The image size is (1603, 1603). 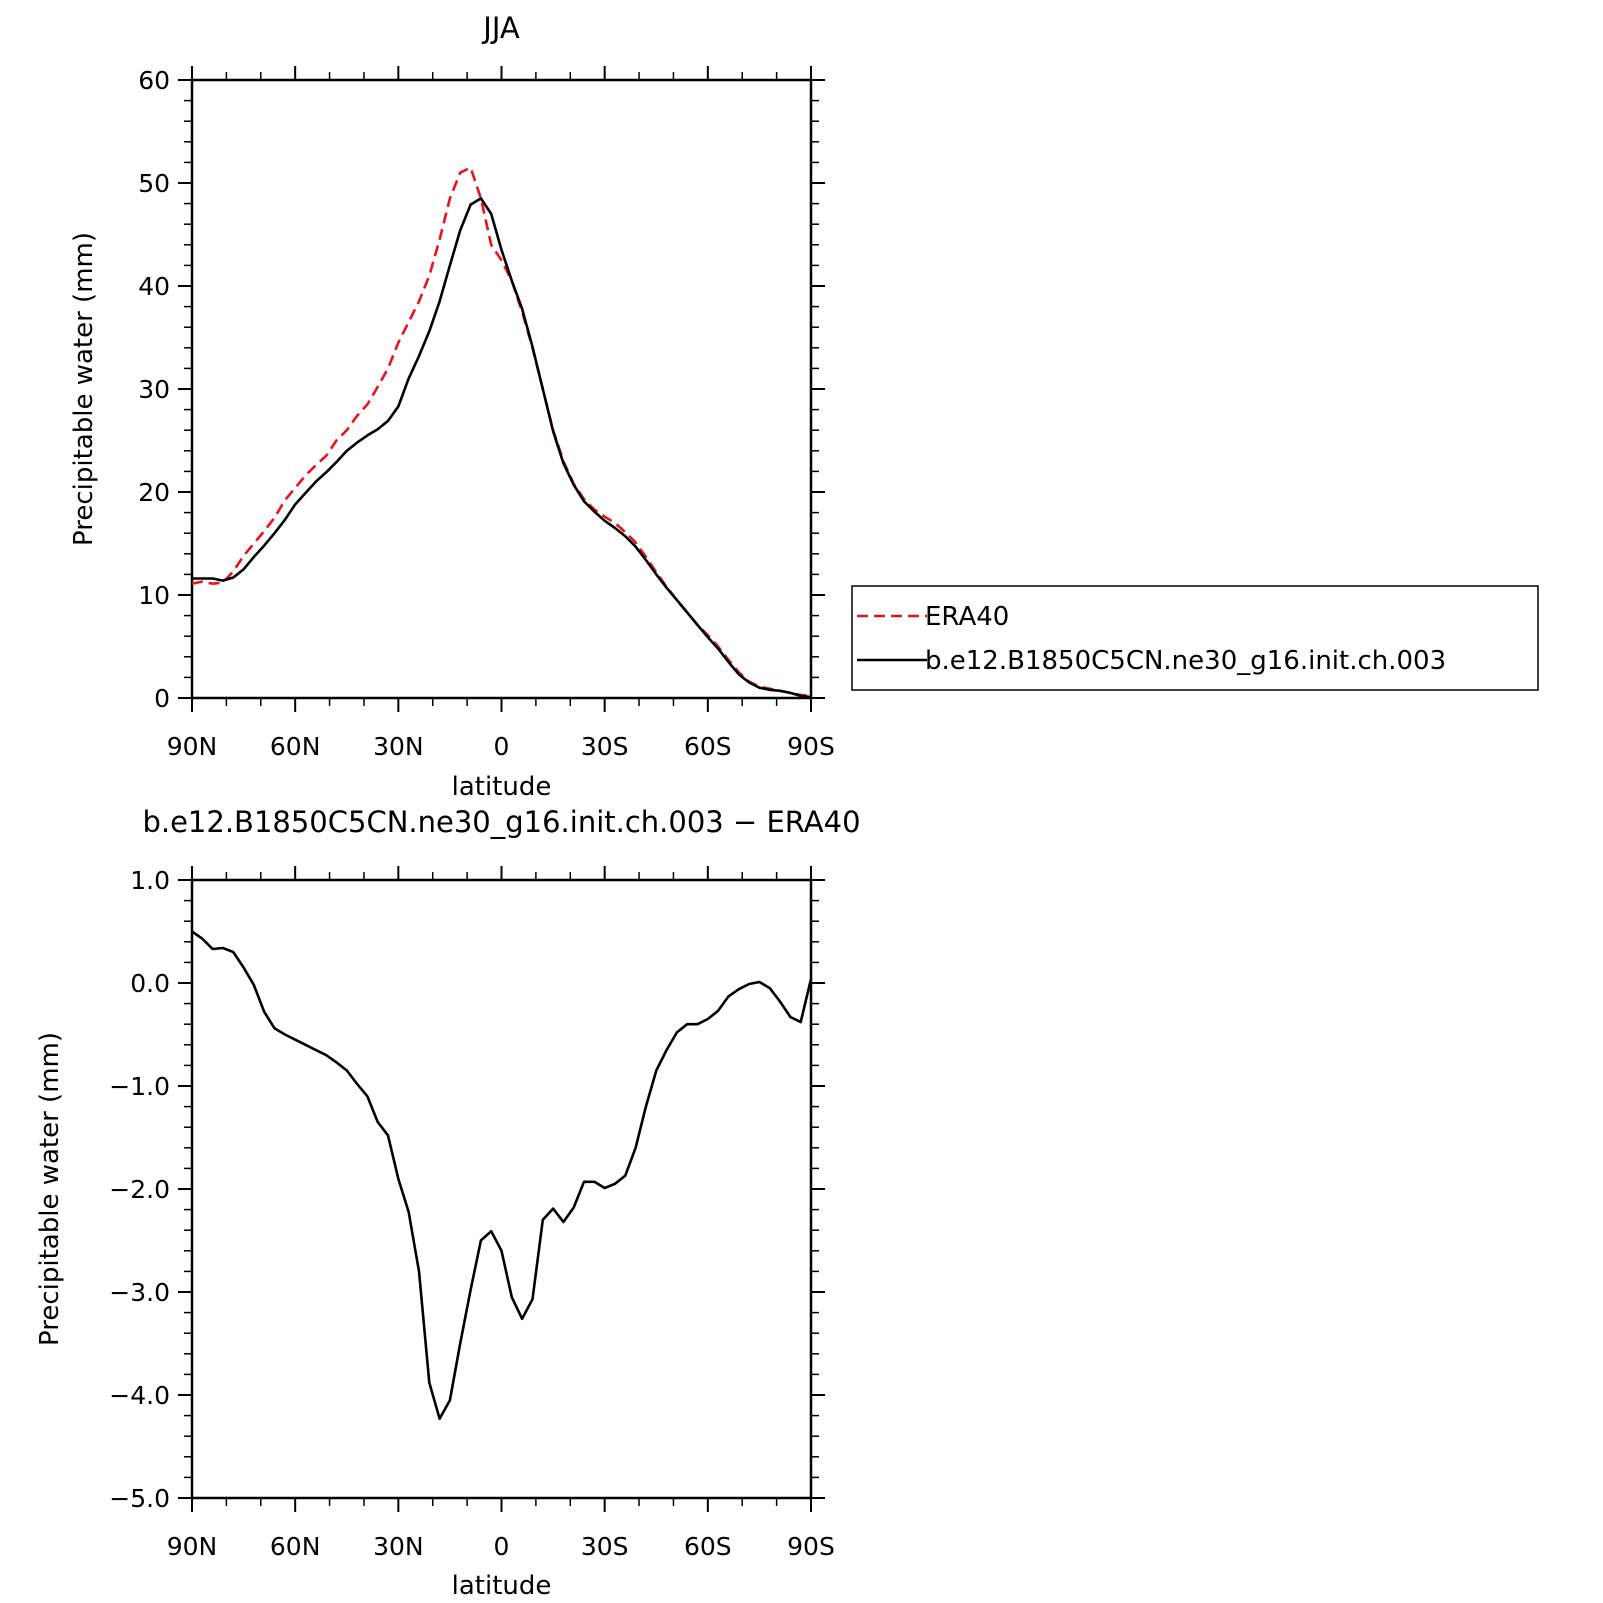 What do you see at coordinates (154, 492) in the screenshot?
I see `y-tick-label: 20` at bounding box center [154, 492].